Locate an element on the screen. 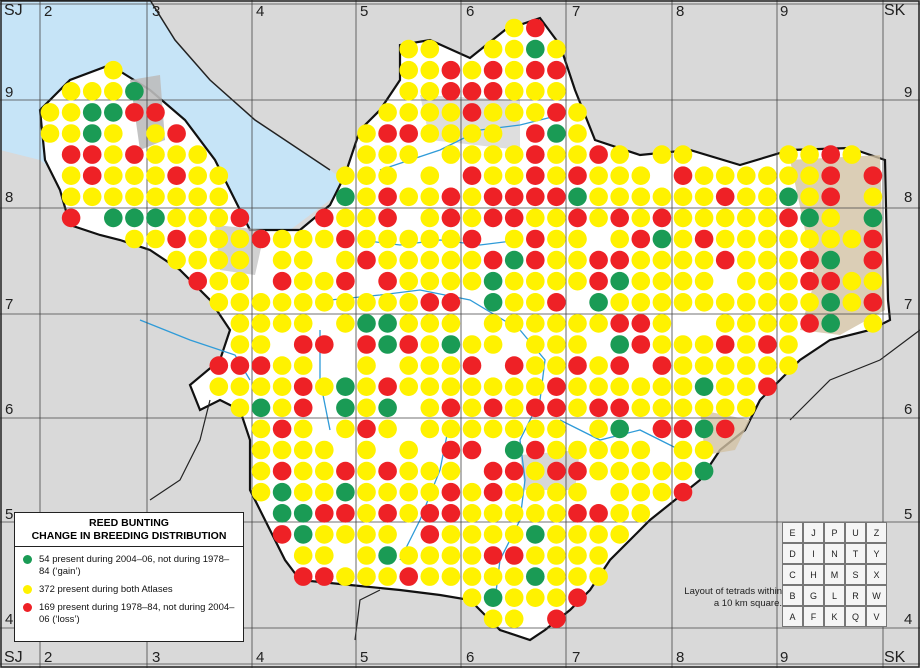 This screenshot has width=920, height=668. easting-label-top: 5 is located at coordinates (364, 11).